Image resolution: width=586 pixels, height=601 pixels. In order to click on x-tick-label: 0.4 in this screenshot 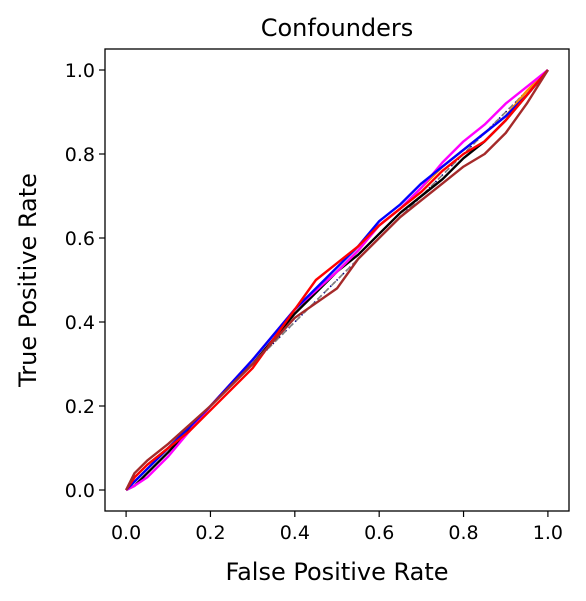, I will do `click(295, 533)`.